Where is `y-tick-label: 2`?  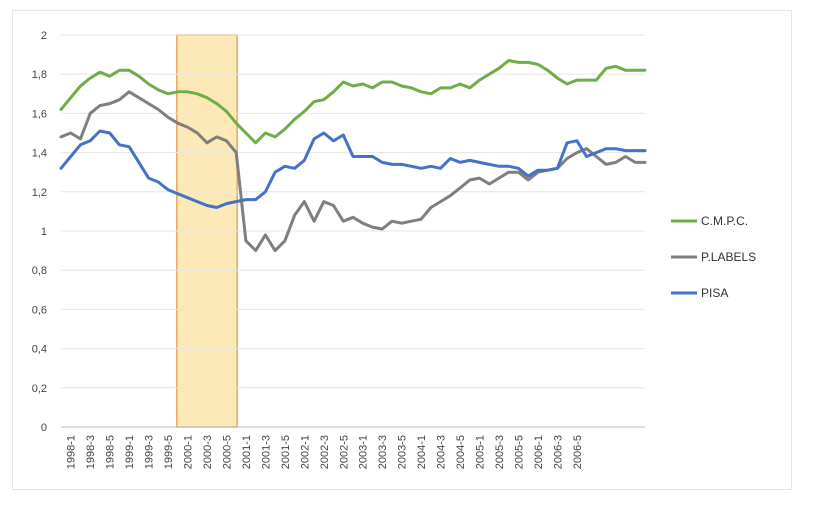
y-tick-label: 2 is located at coordinates (44, 36).